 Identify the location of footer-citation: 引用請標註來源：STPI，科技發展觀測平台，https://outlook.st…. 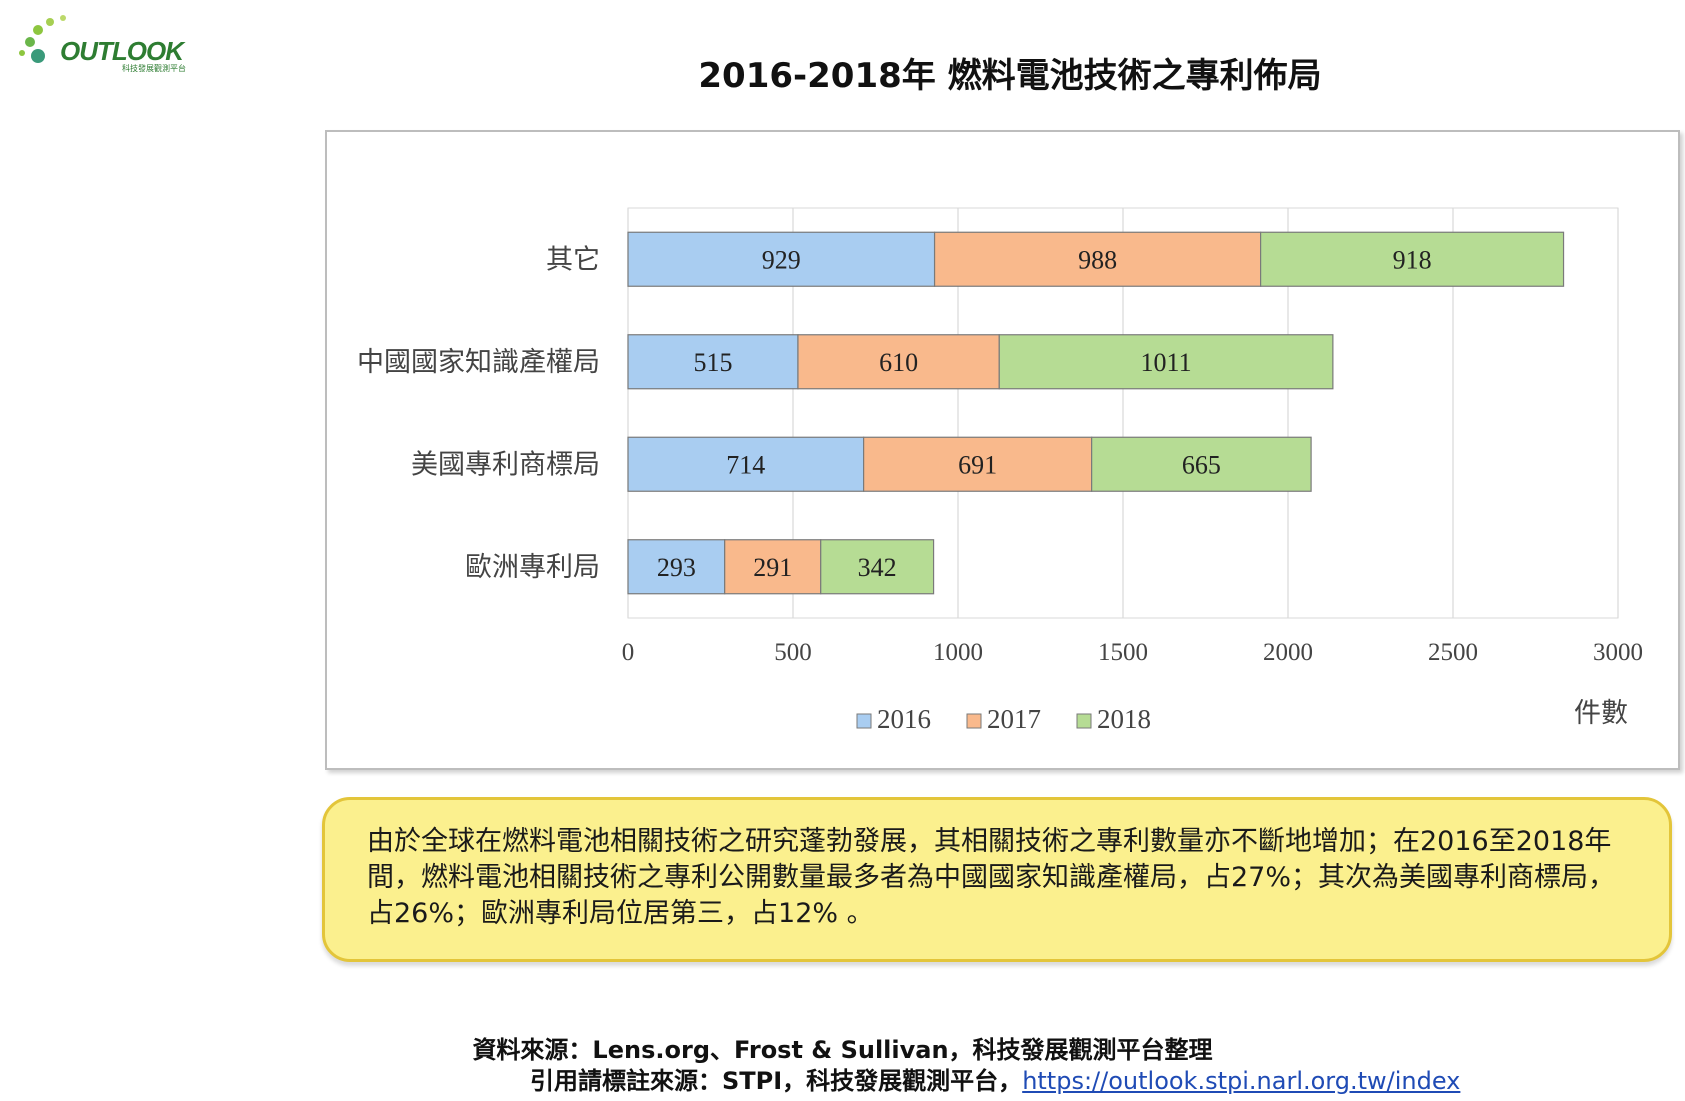
(995, 1078).